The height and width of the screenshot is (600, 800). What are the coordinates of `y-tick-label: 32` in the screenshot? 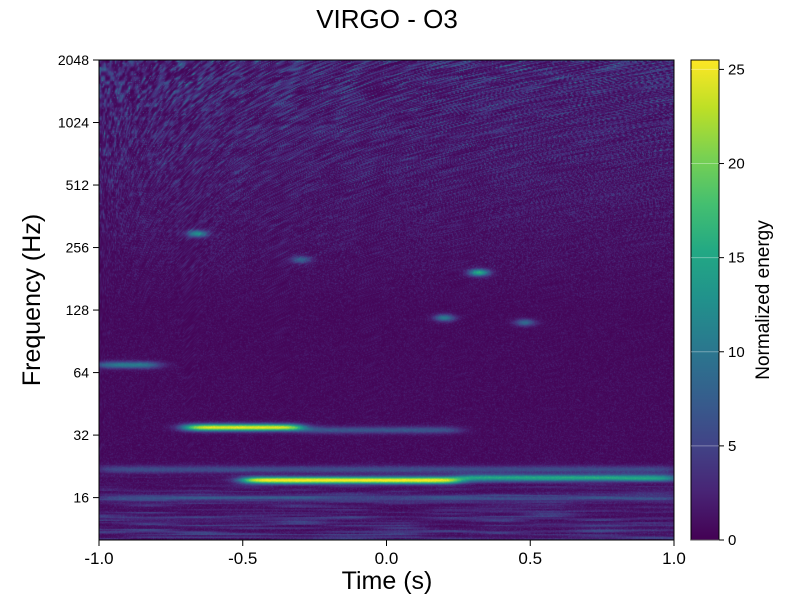 It's located at (81, 435).